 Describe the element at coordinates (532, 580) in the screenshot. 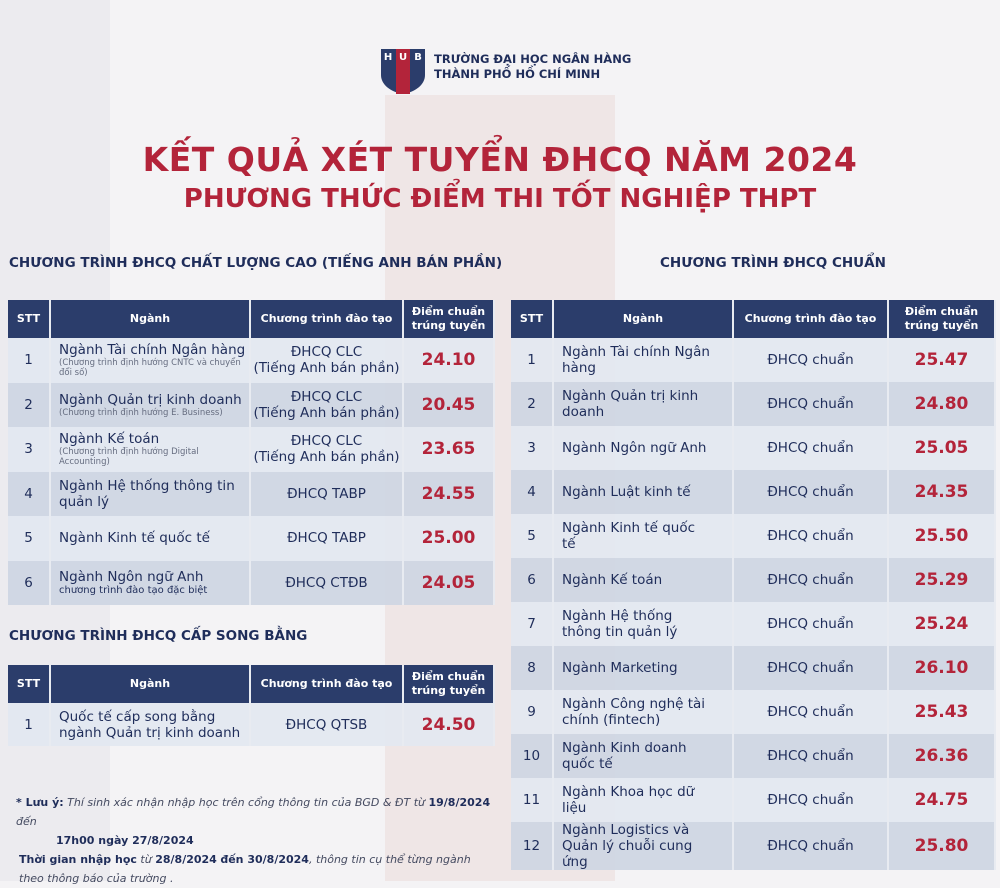

I see `row-stt: 6` at that location.